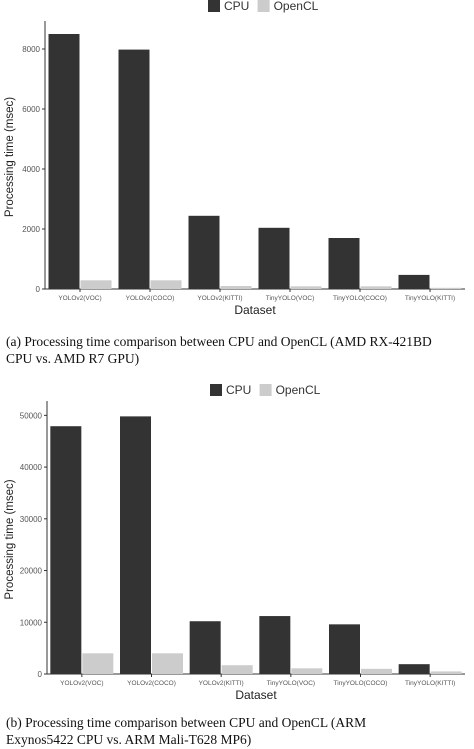 The width and height of the screenshot is (474, 749). Describe the element at coordinates (430, 298) in the screenshot. I see `chart-a-x-tick-label-5: TinyYOLO(KITTI)` at that location.